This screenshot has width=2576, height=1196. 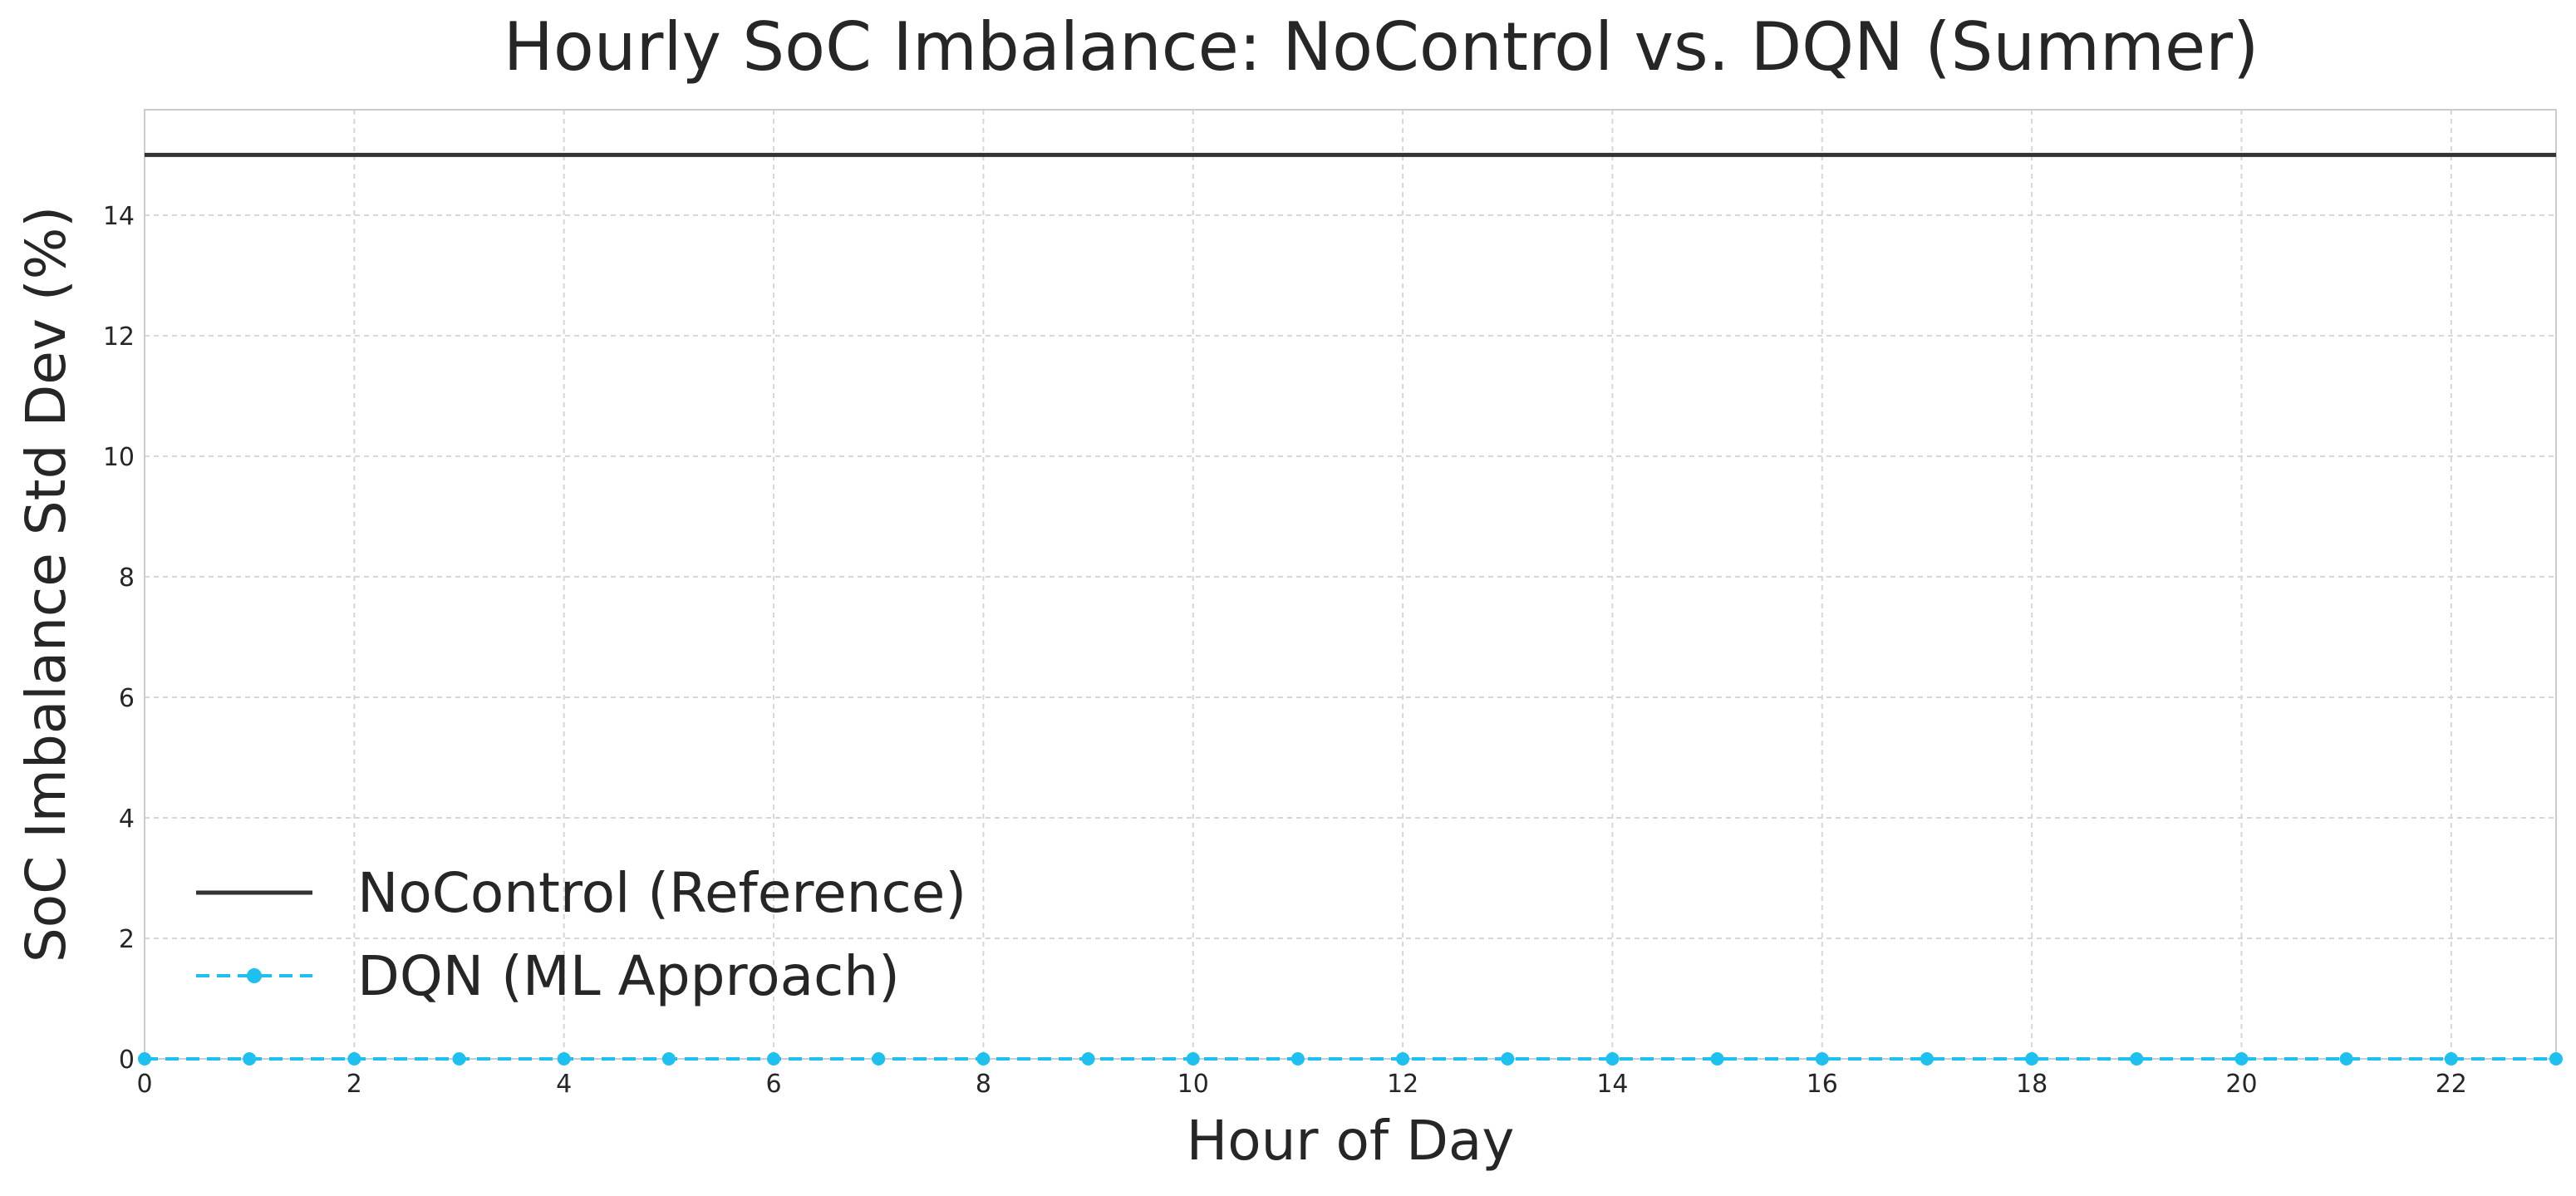 I want to click on x-axis-label: Hour of Day, so click(x=1351, y=1141).